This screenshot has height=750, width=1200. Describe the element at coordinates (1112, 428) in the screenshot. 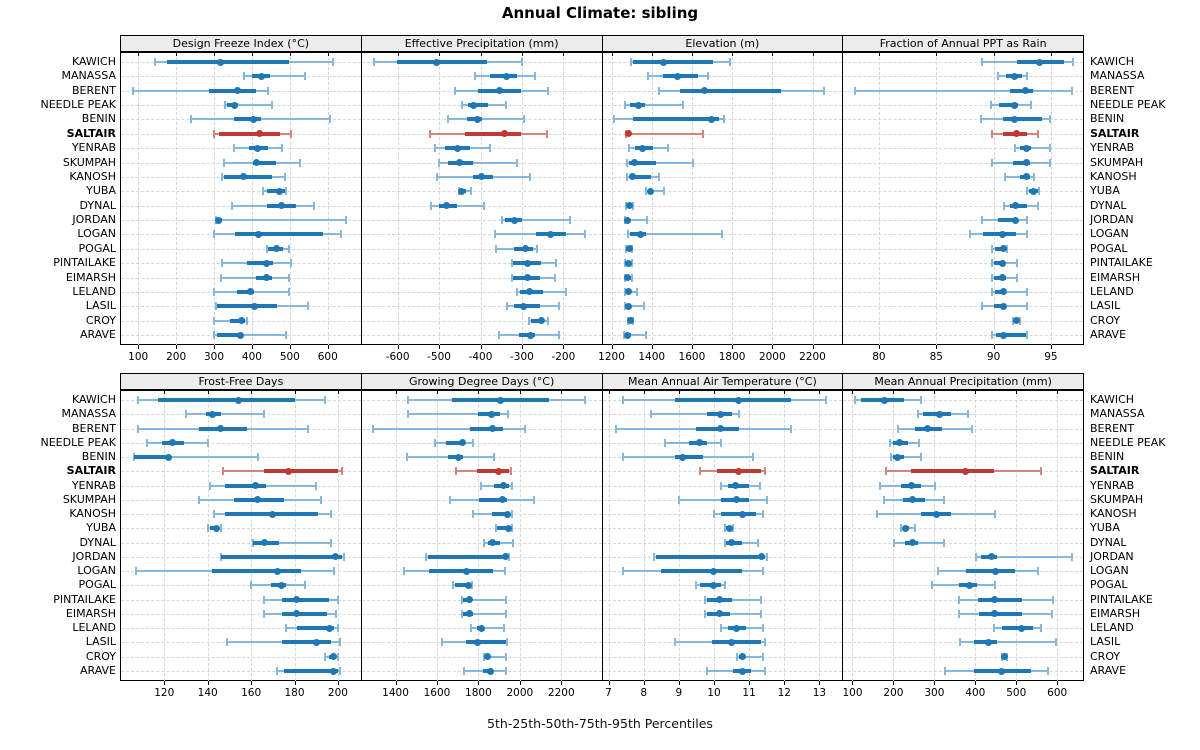

I see `station-label: BERENT` at that location.